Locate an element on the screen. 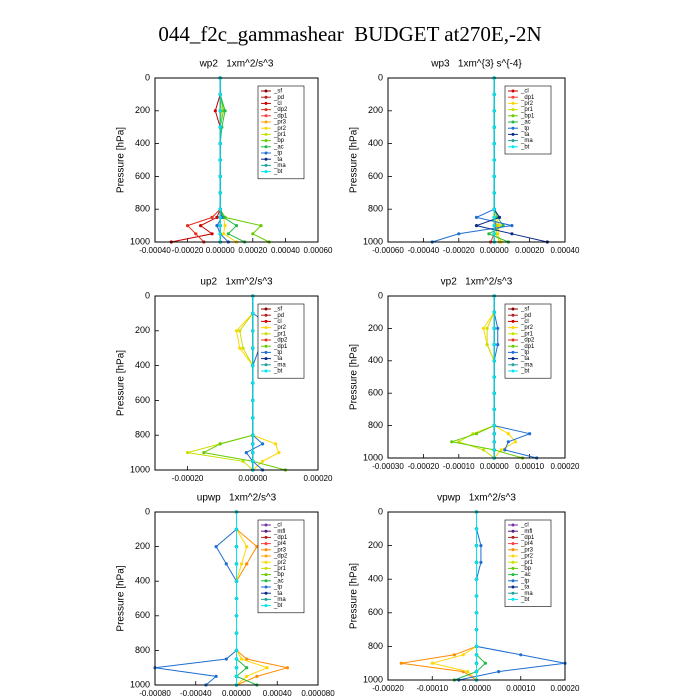 Image resolution: width=700 pixels, height=700 pixels. legend-label: _dp2 is located at coordinates (280, 110).